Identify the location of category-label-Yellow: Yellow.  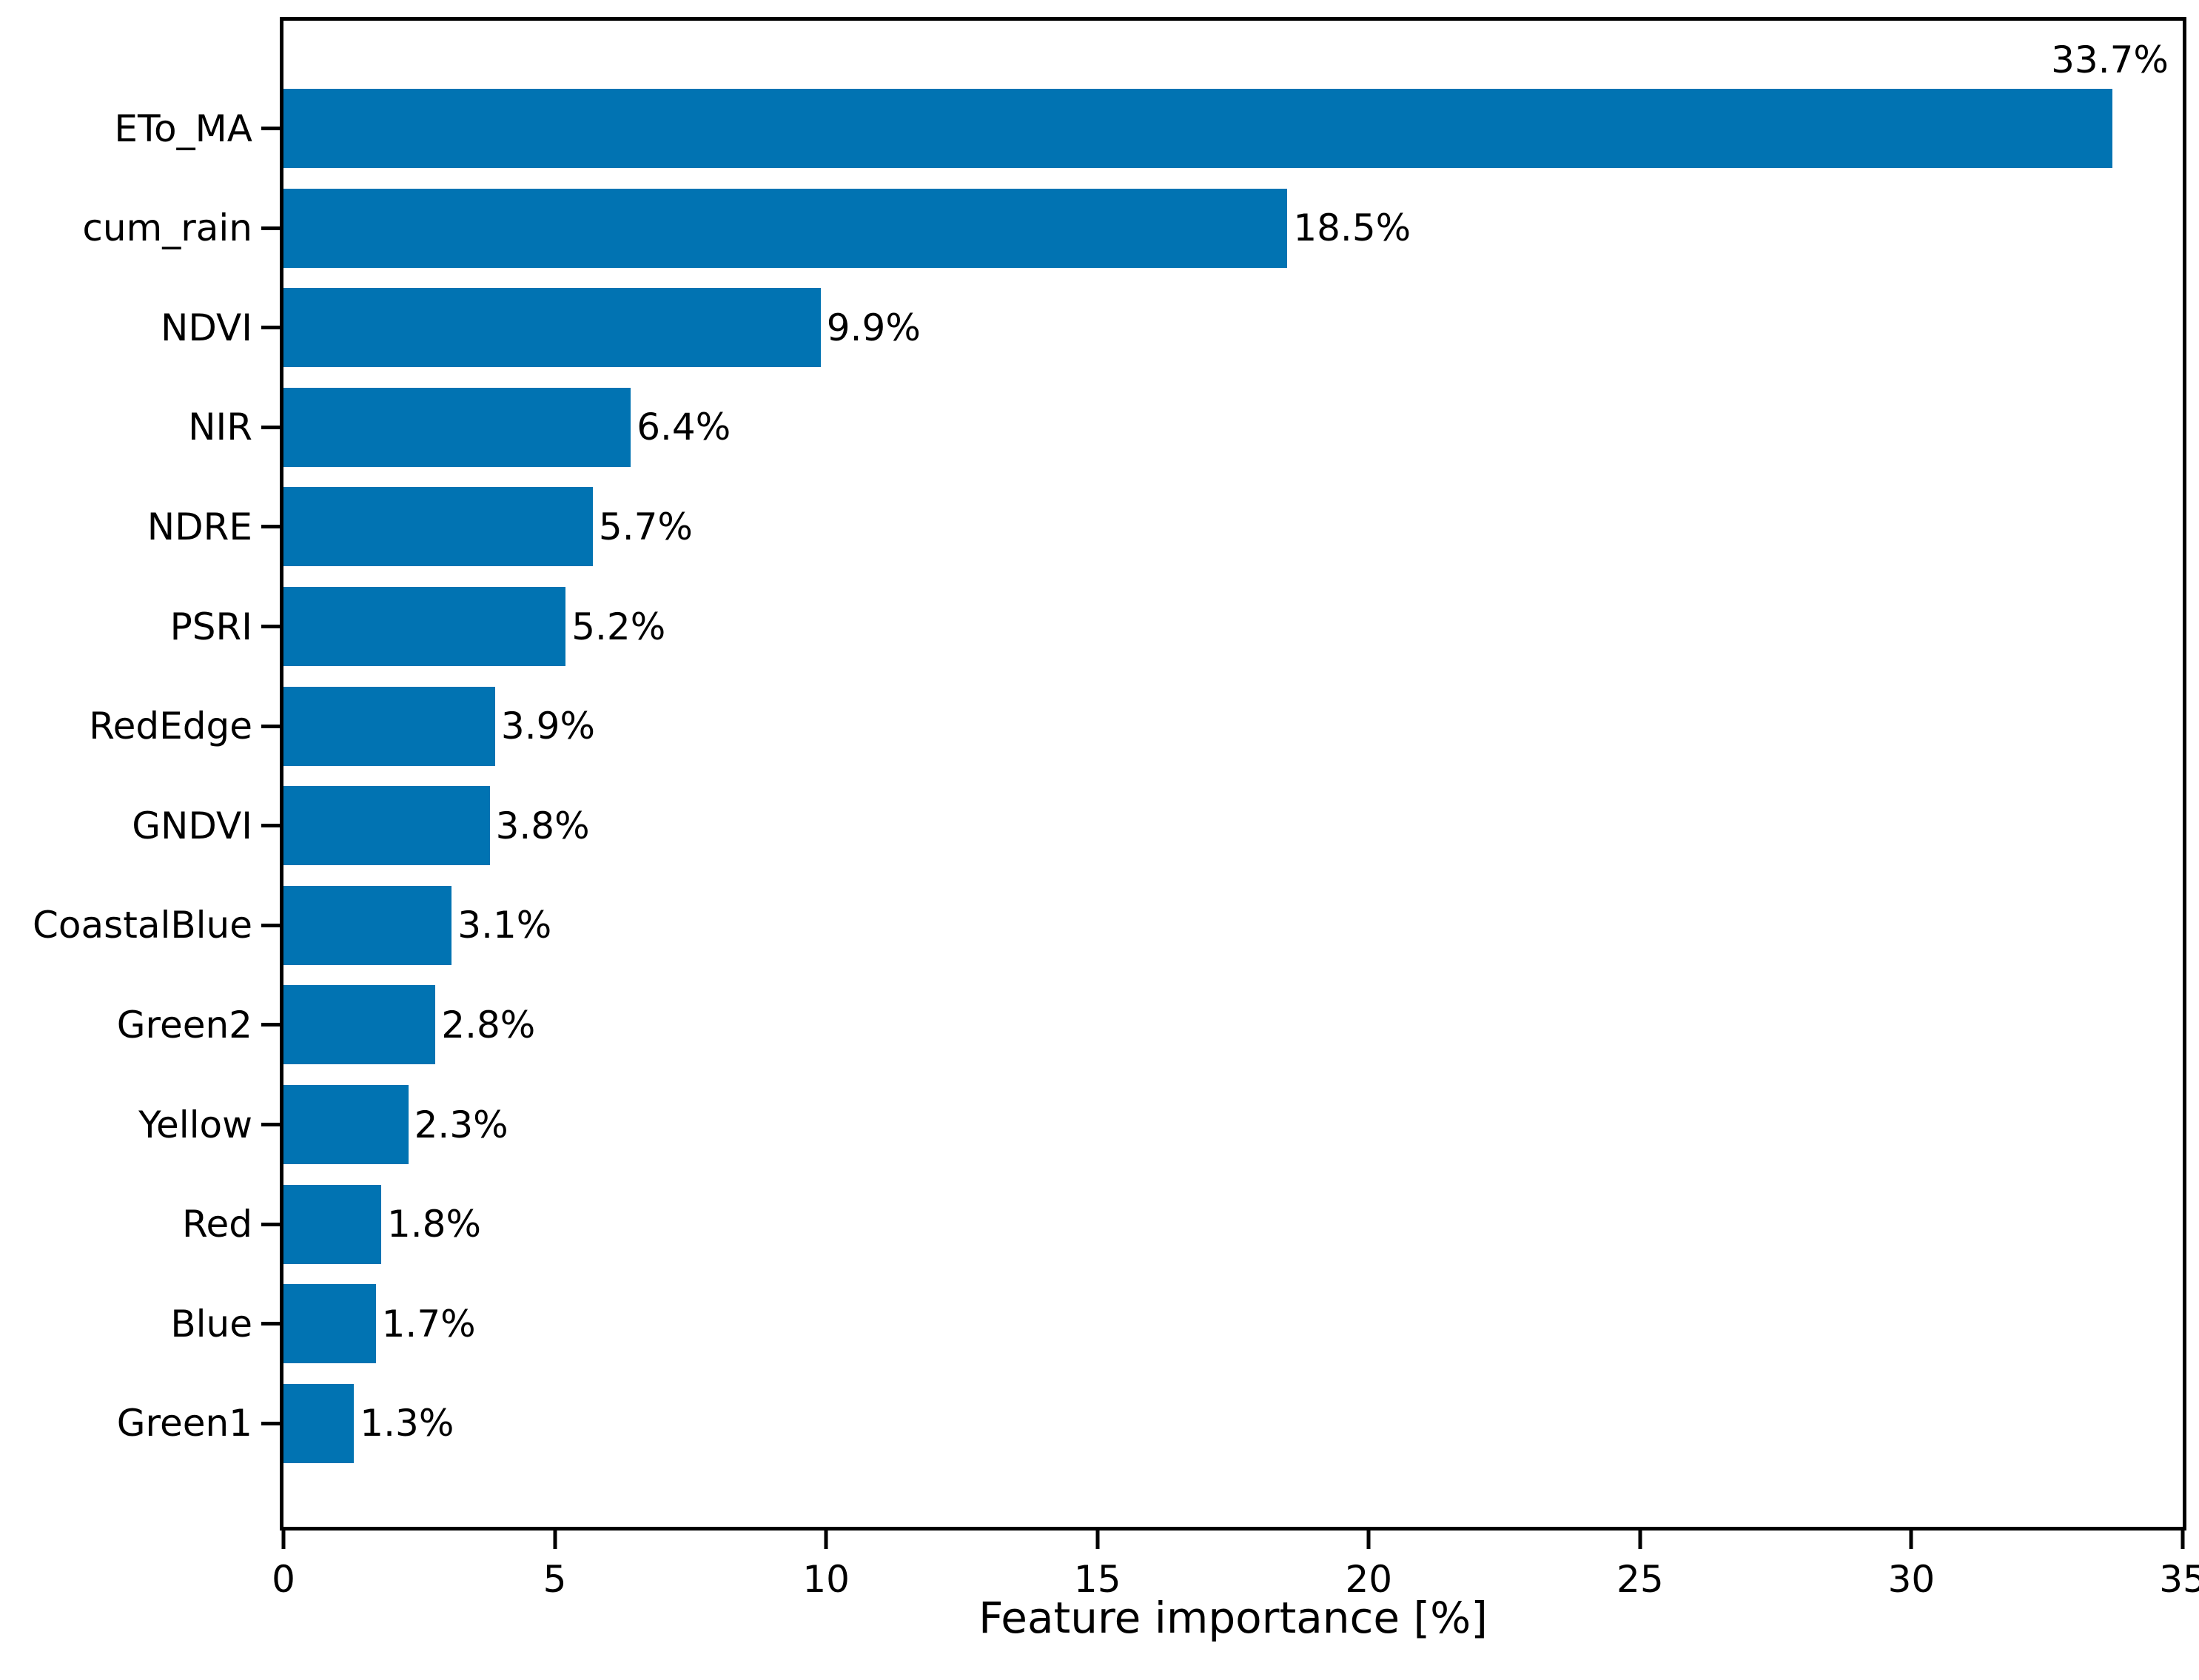
(195, 1124).